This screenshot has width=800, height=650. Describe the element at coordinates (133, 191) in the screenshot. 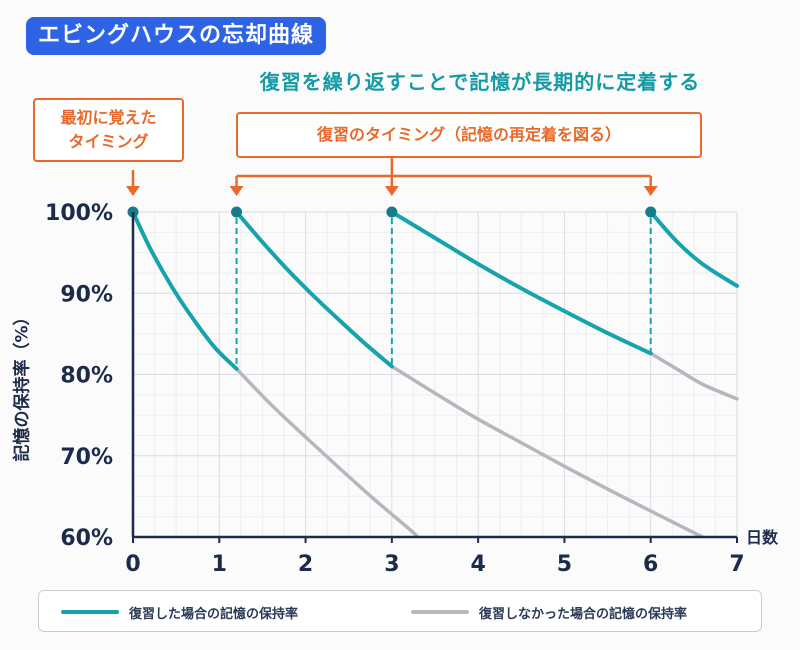

I see `first-learning-arrow-head` at that location.